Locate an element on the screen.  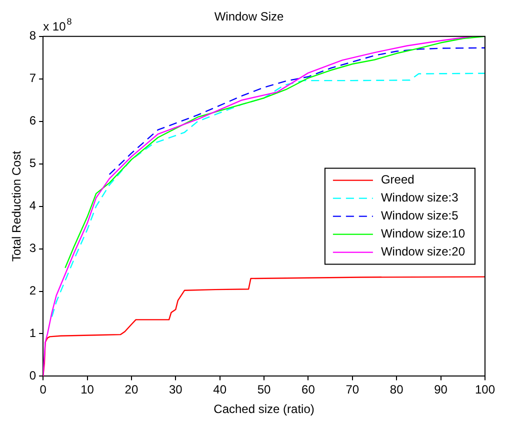
y-tick-label: 1 is located at coordinates (32, 333).